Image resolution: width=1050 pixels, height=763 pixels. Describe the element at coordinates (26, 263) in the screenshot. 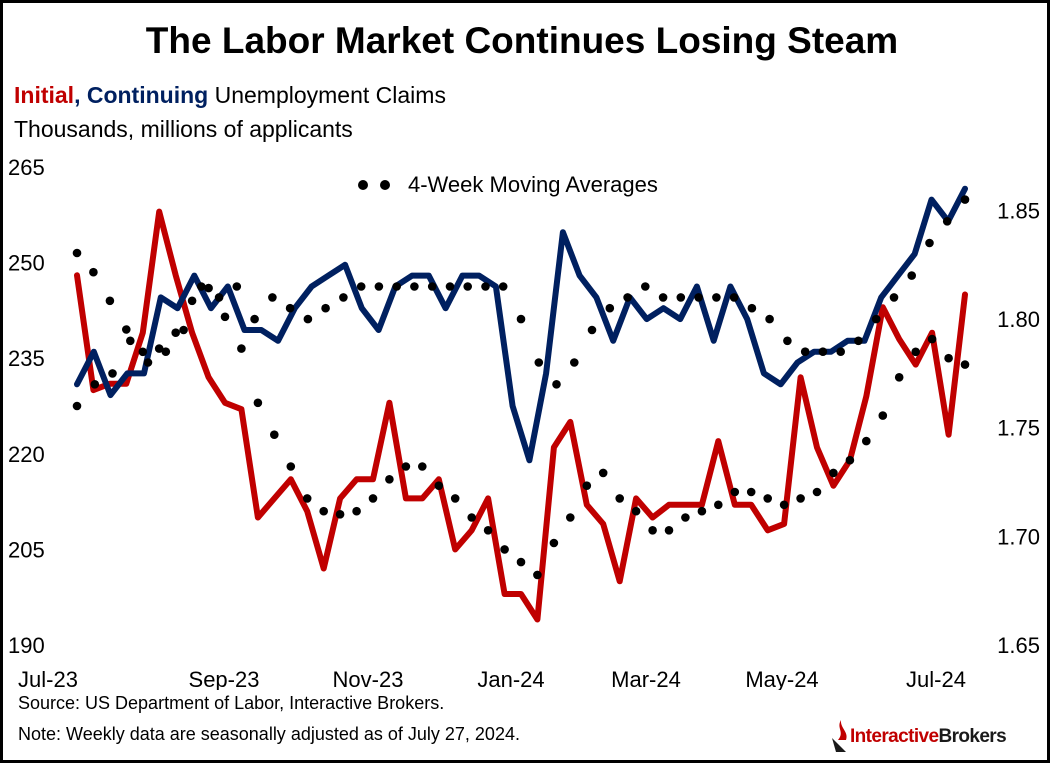

I see `left-axis-tick-label: 250` at that location.